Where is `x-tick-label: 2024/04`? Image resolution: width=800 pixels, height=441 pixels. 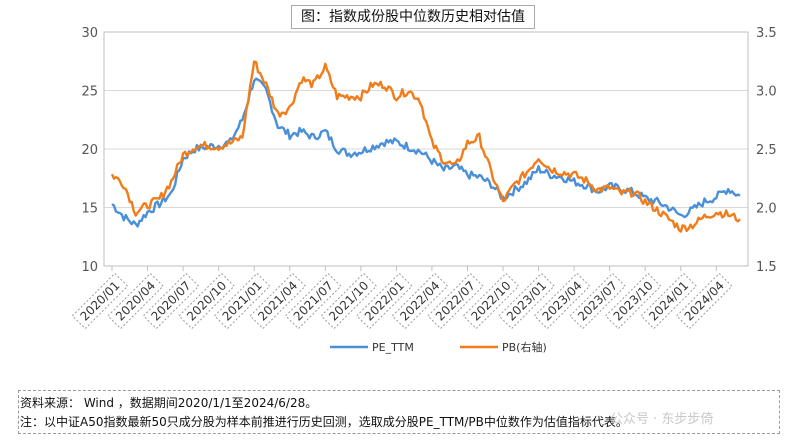 x-tick-label: 2024/04 is located at coordinates (704, 300).